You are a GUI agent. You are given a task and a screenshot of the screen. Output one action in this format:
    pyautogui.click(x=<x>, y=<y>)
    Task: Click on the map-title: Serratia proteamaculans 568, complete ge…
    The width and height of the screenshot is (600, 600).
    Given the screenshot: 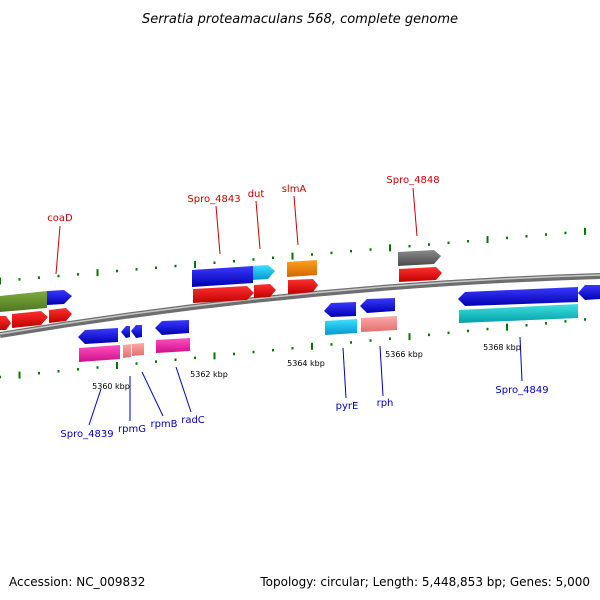 What is the action you would take?
    pyautogui.click(x=300, y=19)
    